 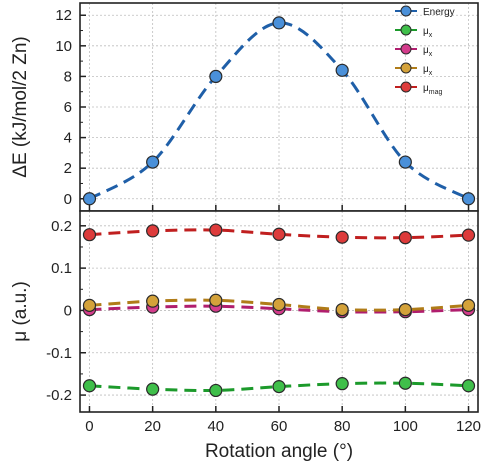 What do you see at coordinates (152, 426) in the screenshot?
I see `x-tick-label: 20` at bounding box center [152, 426].